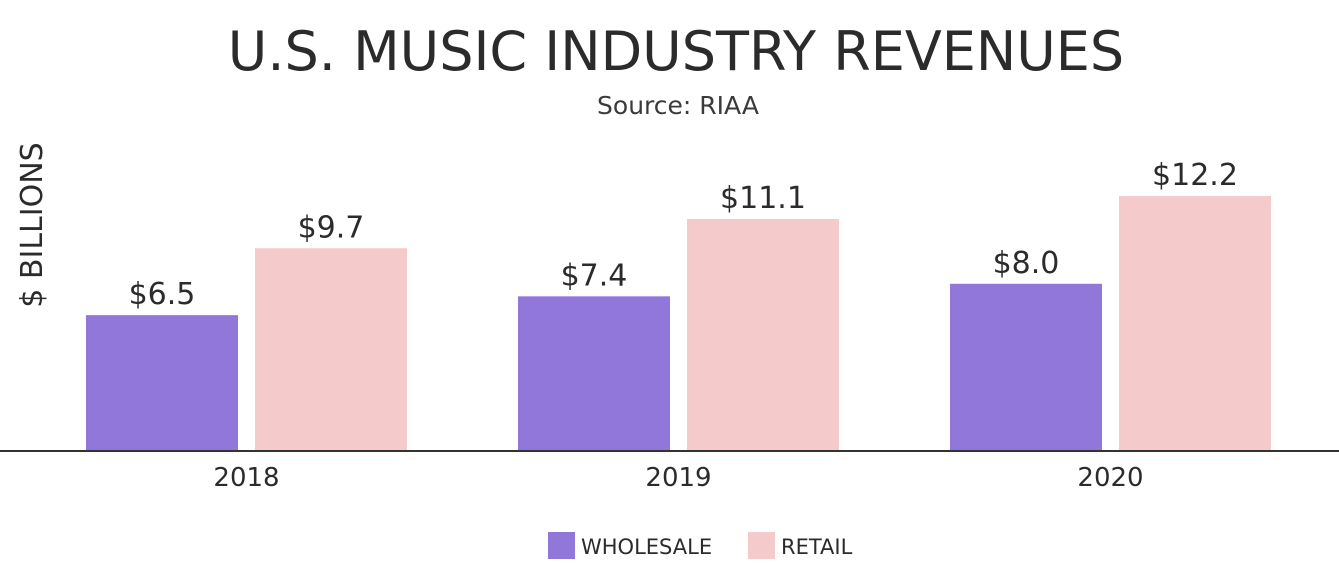  I want to click on legend-swatch-wholesale, so click(561, 545).